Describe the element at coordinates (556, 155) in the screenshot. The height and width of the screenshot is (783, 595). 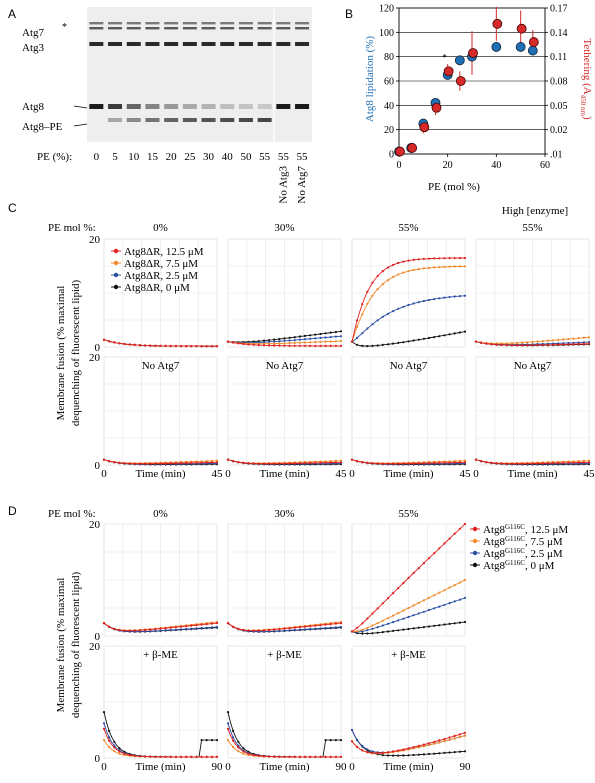
I see `chart-b-ytick-right-label: .01` at that location.